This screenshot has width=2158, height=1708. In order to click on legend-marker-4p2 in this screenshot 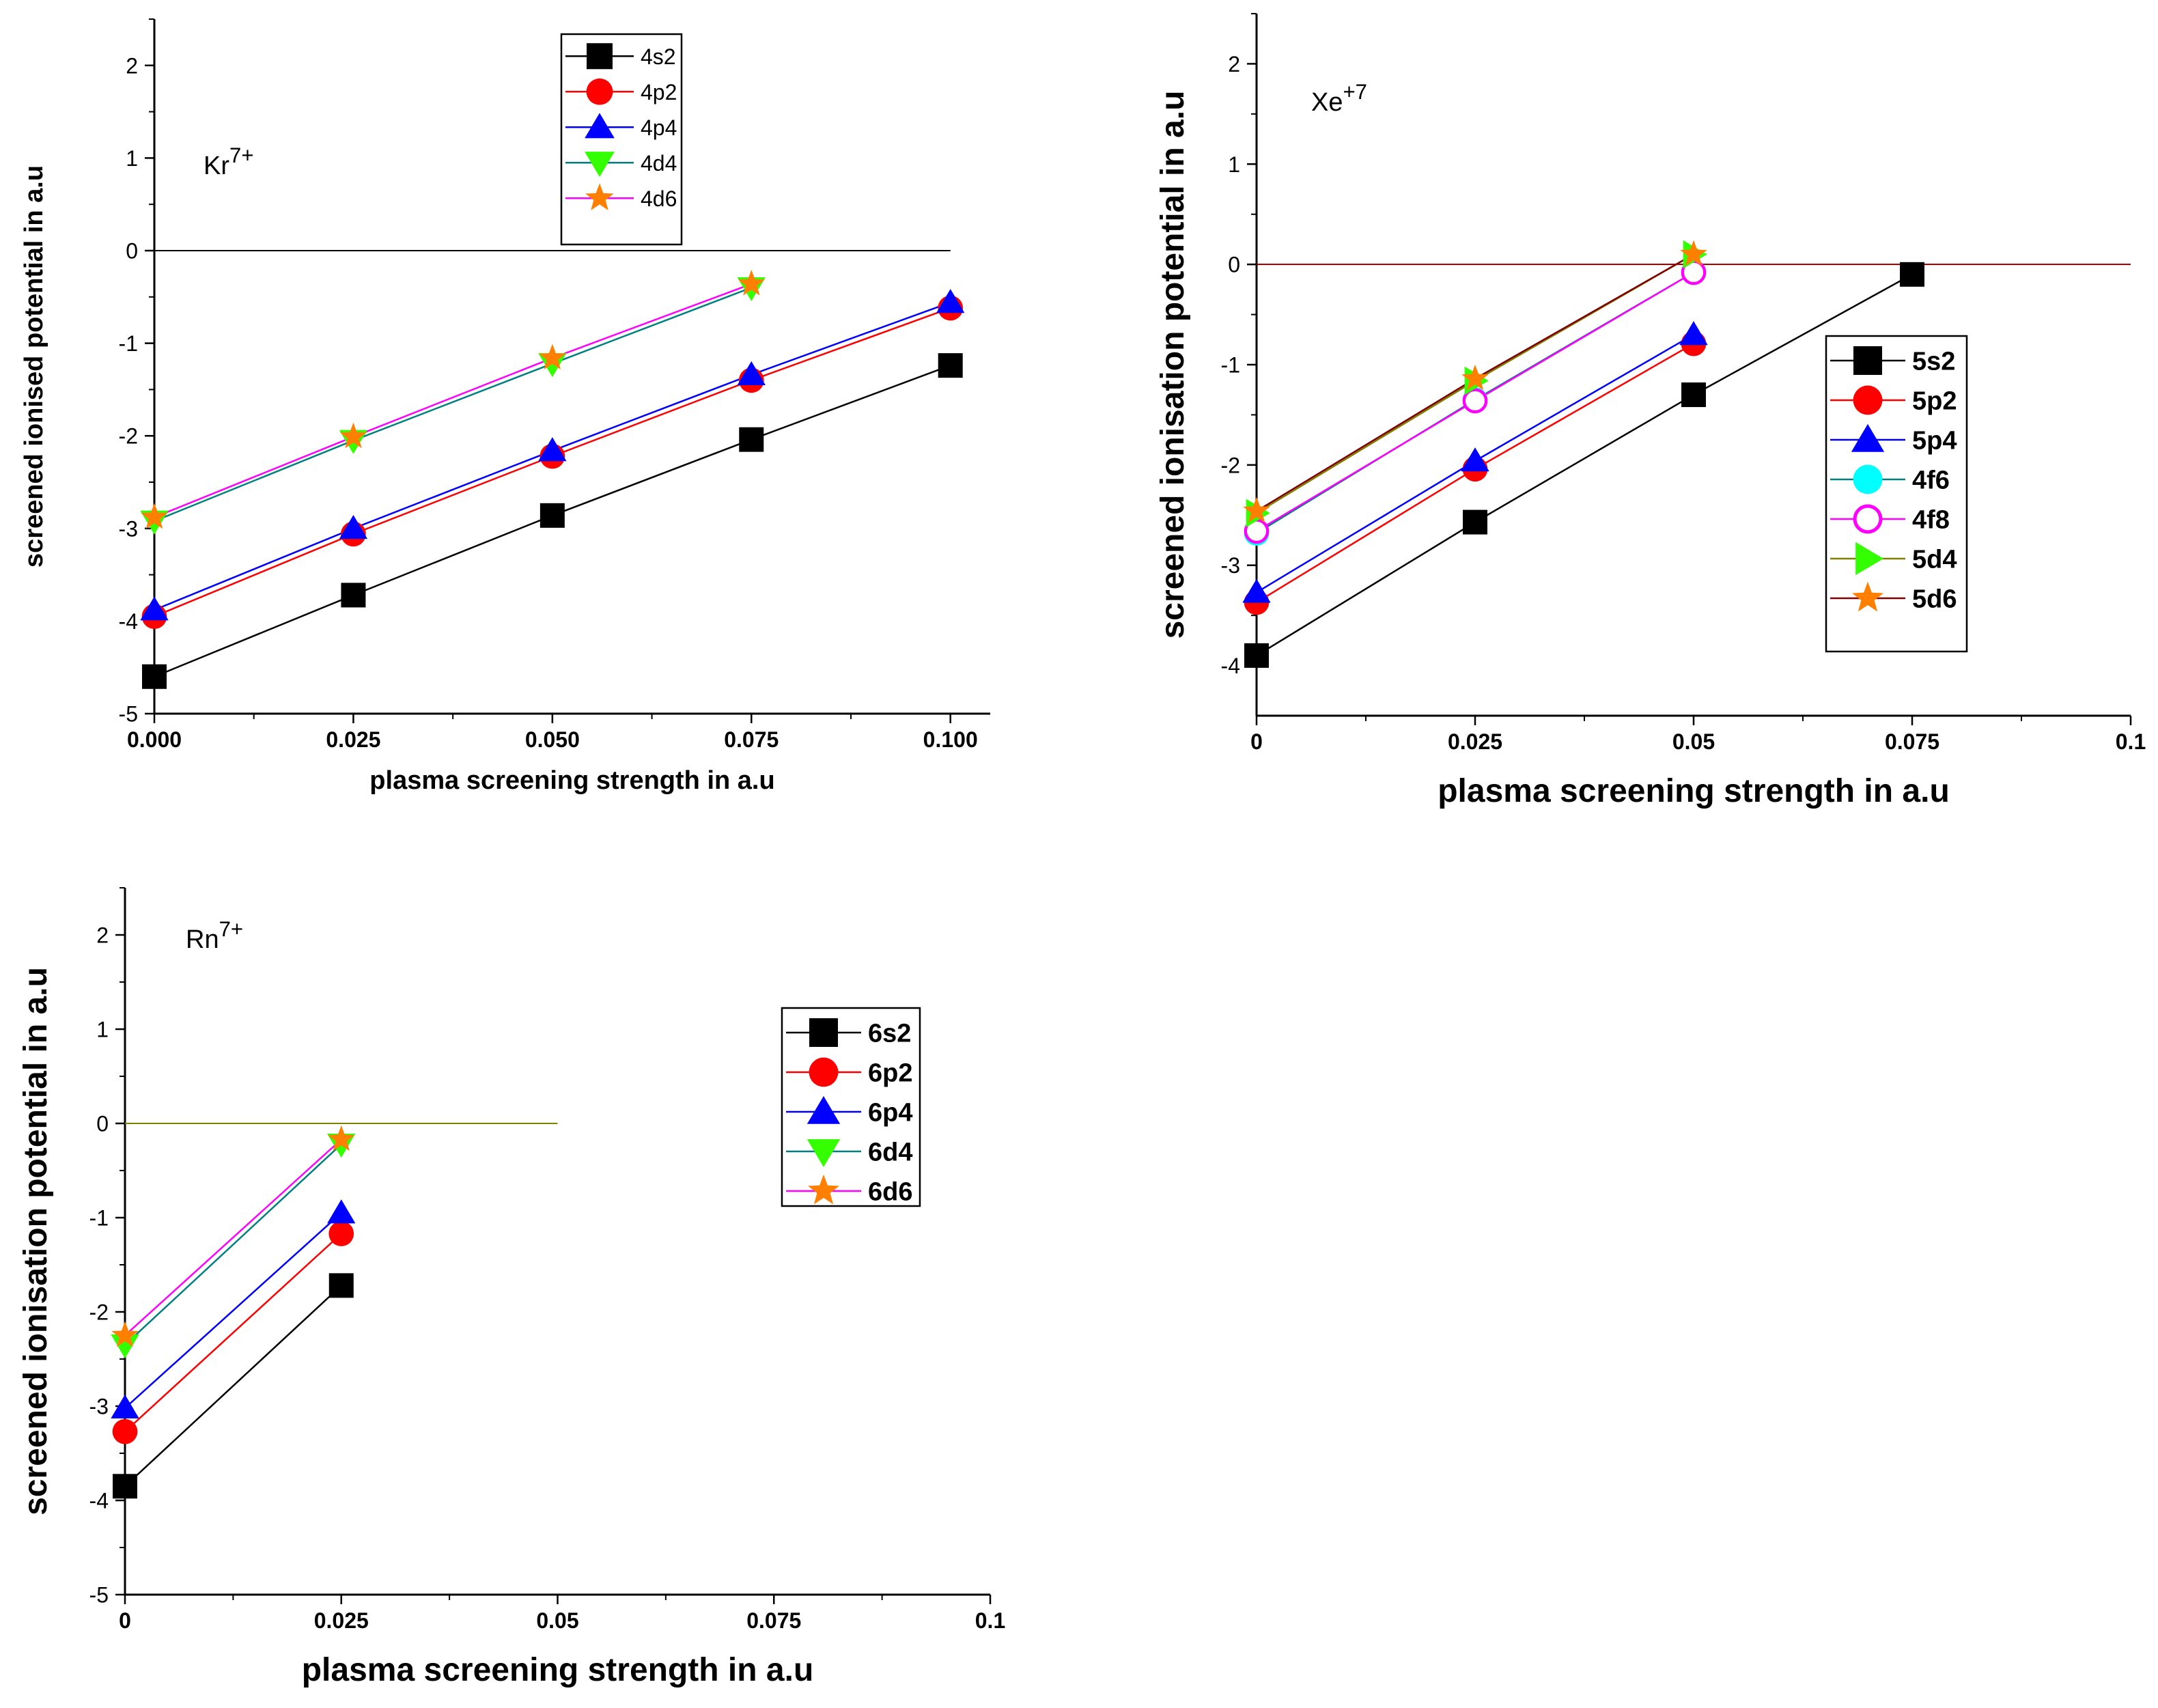, I will do `click(599, 92)`.